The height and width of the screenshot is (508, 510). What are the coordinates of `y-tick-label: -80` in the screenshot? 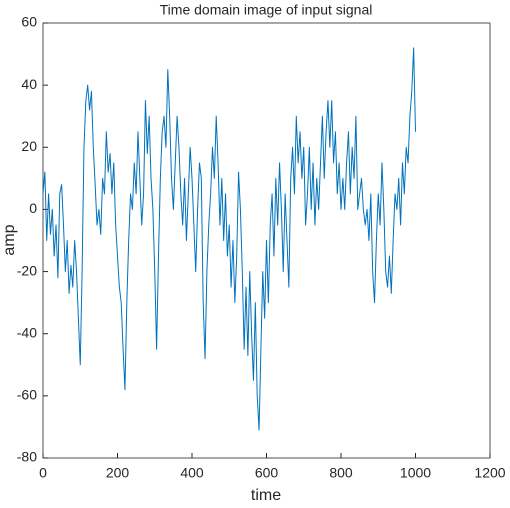 It's located at (27, 457).